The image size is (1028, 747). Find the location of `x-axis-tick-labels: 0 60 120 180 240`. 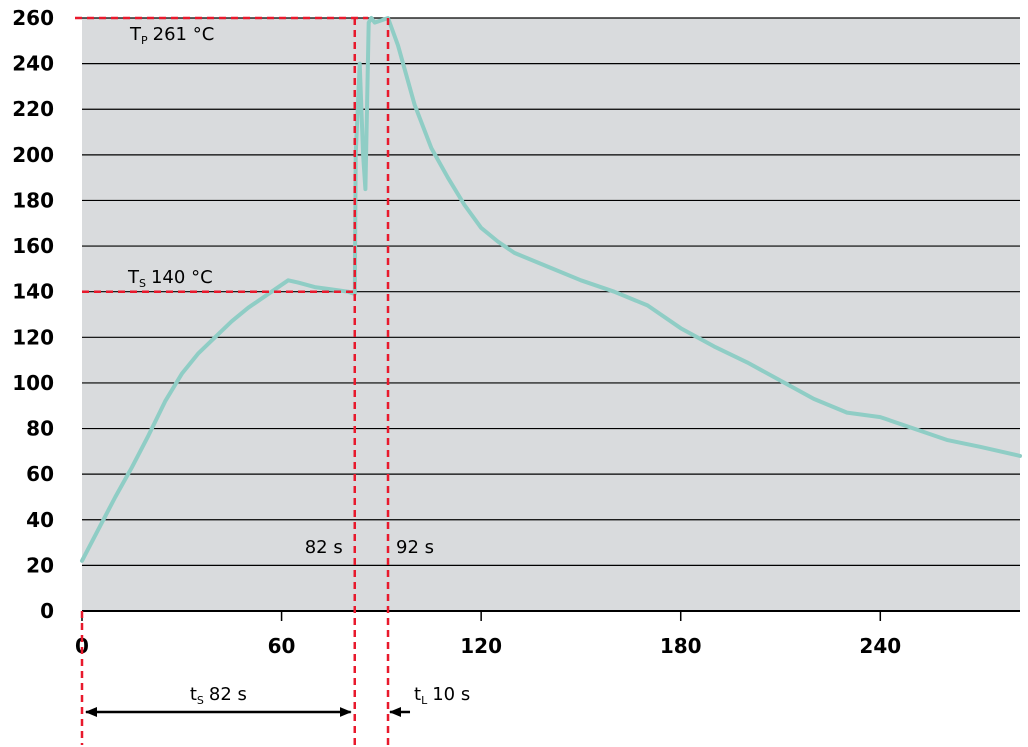

x-axis-tick-labels: 0 60 120 180 240 is located at coordinates (488, 646).